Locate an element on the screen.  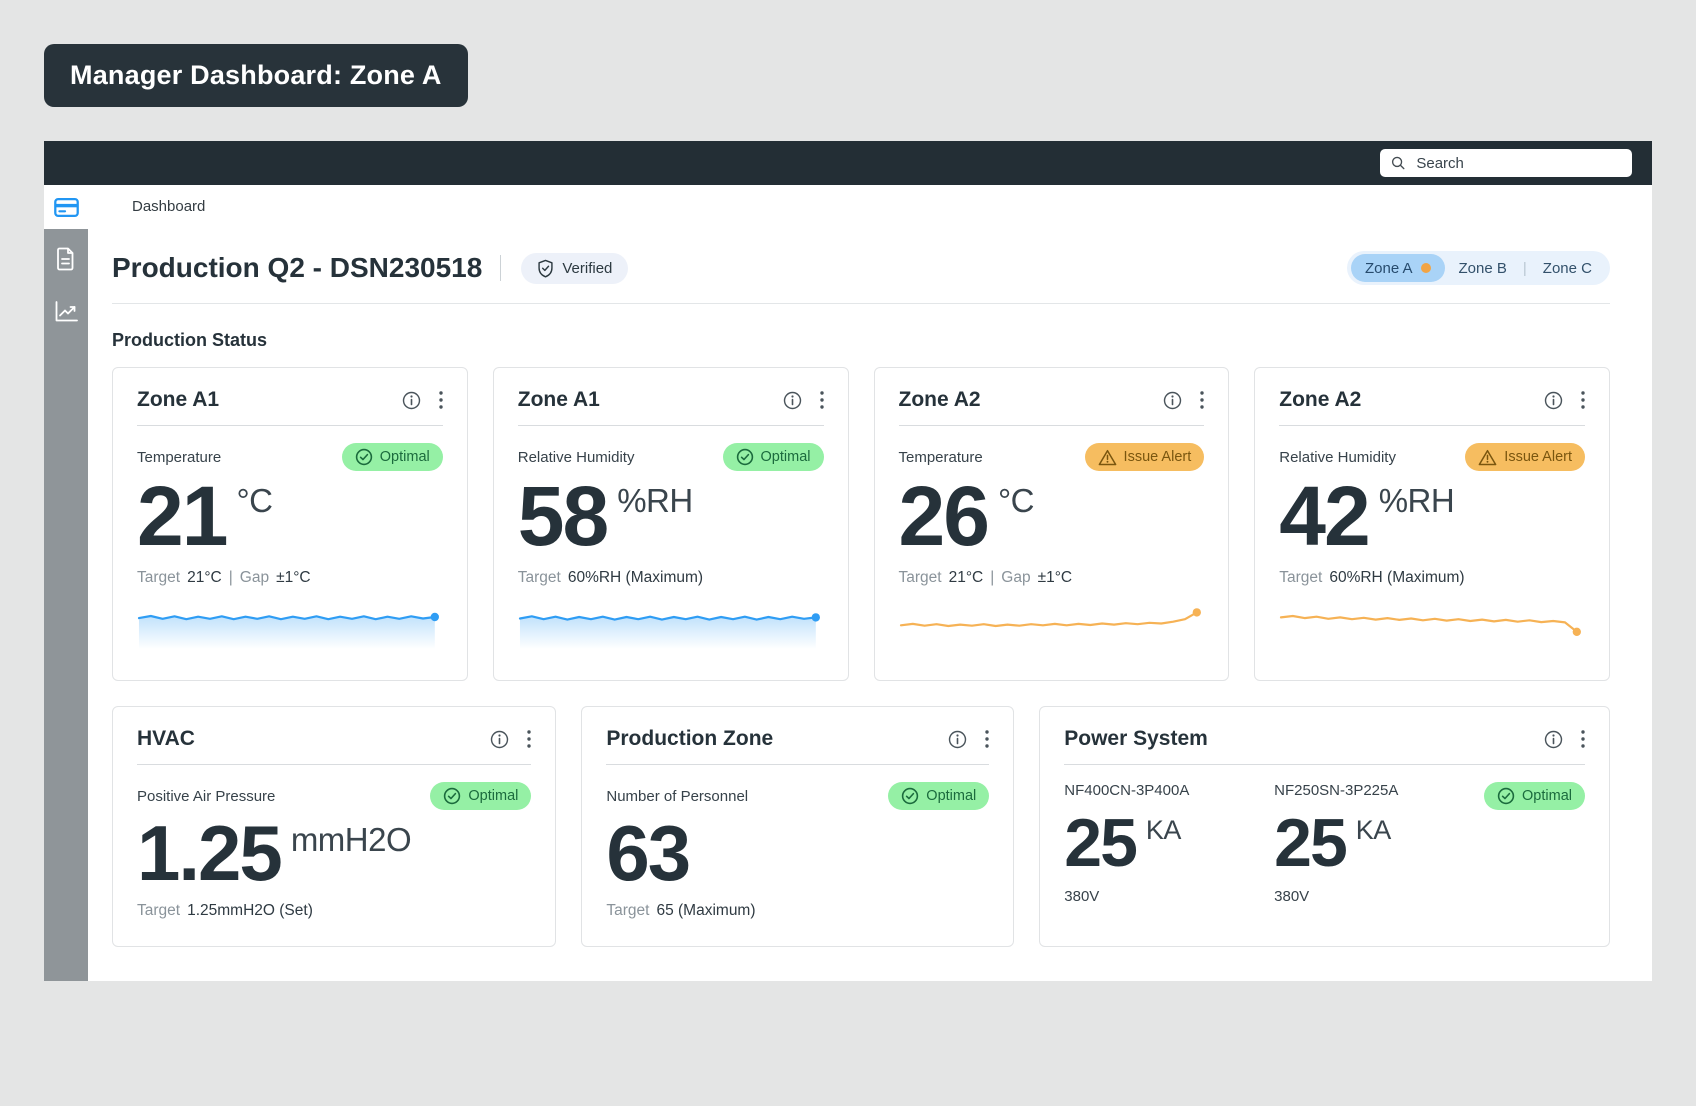
sidebar-item-documents is located at coordinates (66, 259).